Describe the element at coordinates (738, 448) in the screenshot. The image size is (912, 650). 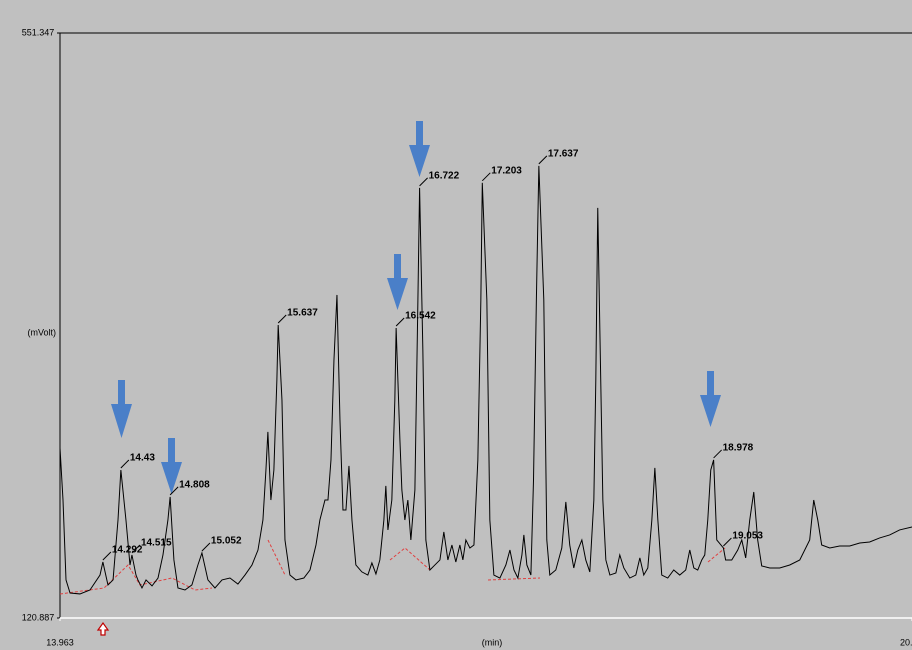
I see `peak-label: 18.978` at that location.